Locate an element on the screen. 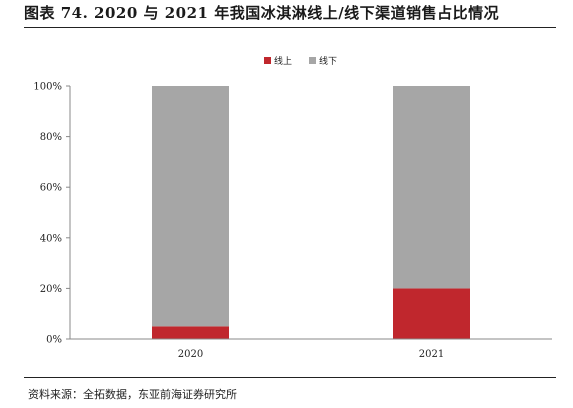 The width and height of the screenshot is (573, 408). y-tick-label: 40% is located at coordinates (51, 238).